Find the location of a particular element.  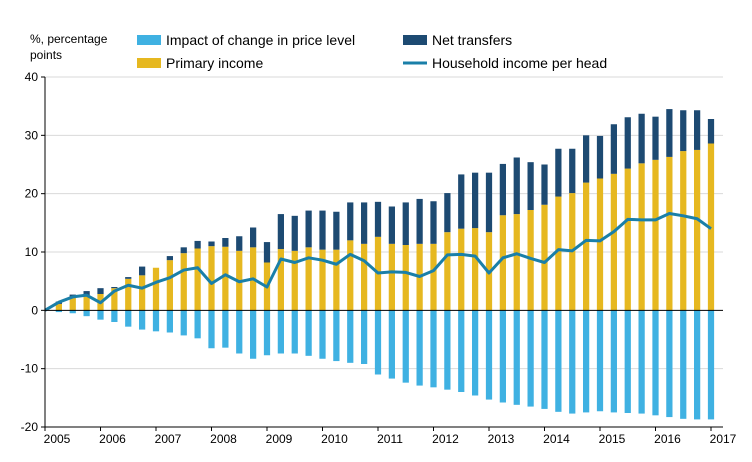

y-tick-label: 10 is located at coordinates (32, 252).